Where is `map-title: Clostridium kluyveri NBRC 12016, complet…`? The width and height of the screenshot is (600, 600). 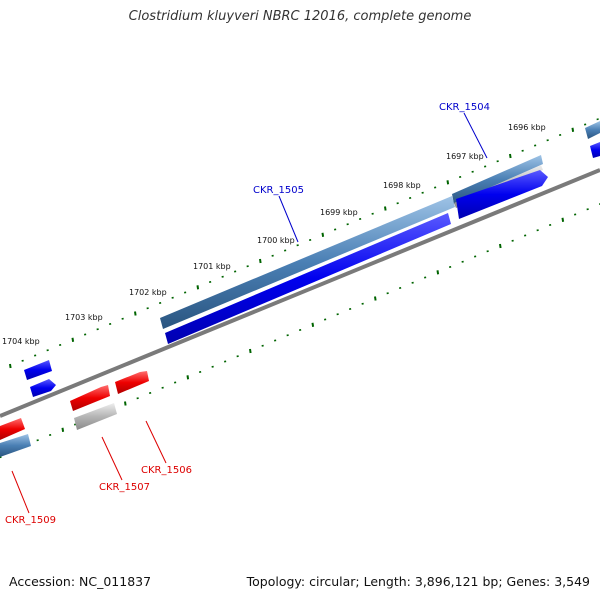 map-title: Clostridium kluyveri NBRC 12016, complet… is located at coordinates (300, 16).